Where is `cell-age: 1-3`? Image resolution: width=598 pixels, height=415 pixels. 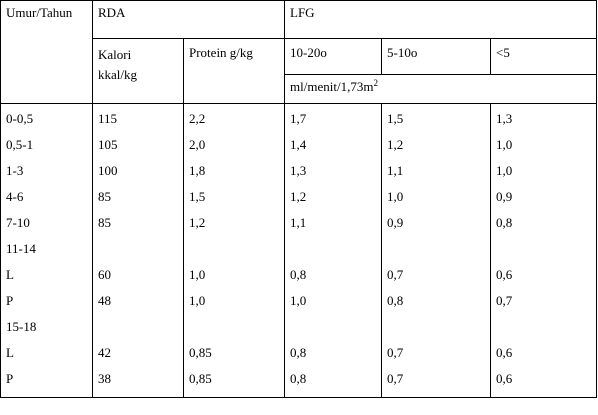
cell-age: 1-3 is located at coordinates (46, 176).